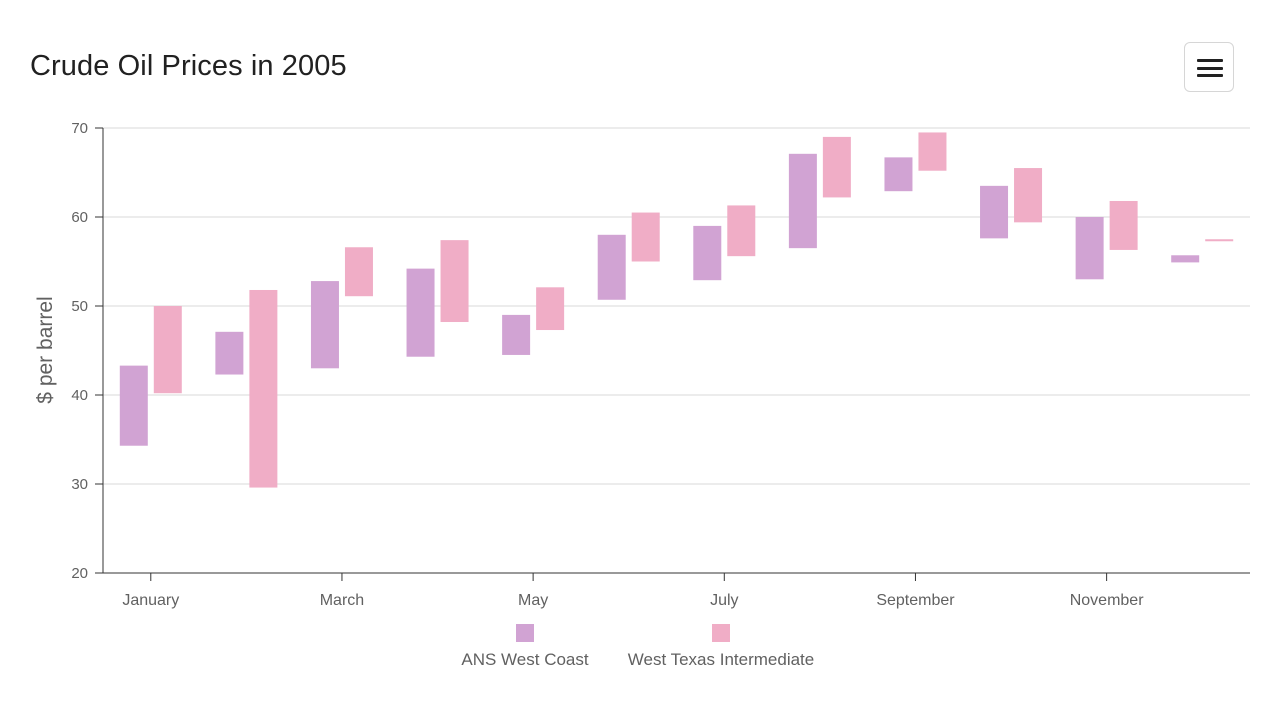 Image resolution: width=1280 pixels, height=716 pixels. What do you see at coordinates (994, 212) in the screenshot?
I see `bar-ans-west-coast-oct` at bounding box center [994, 212].